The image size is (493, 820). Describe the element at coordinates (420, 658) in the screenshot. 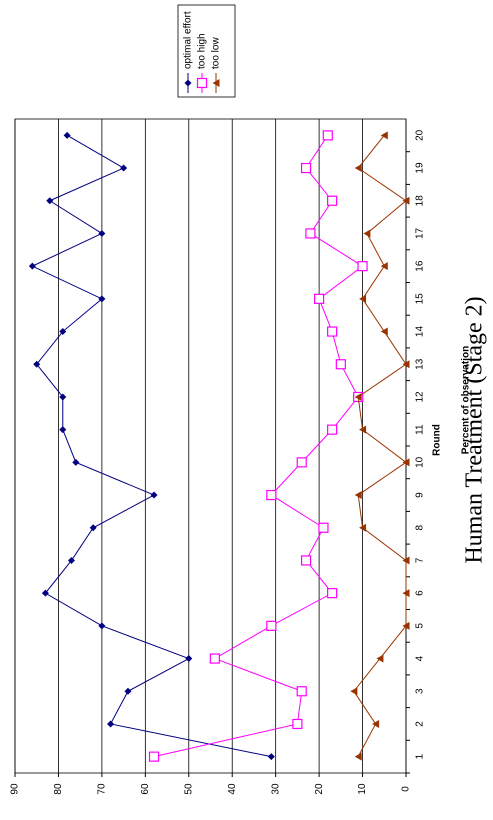

I see `x-tick-label: 4` at that location.